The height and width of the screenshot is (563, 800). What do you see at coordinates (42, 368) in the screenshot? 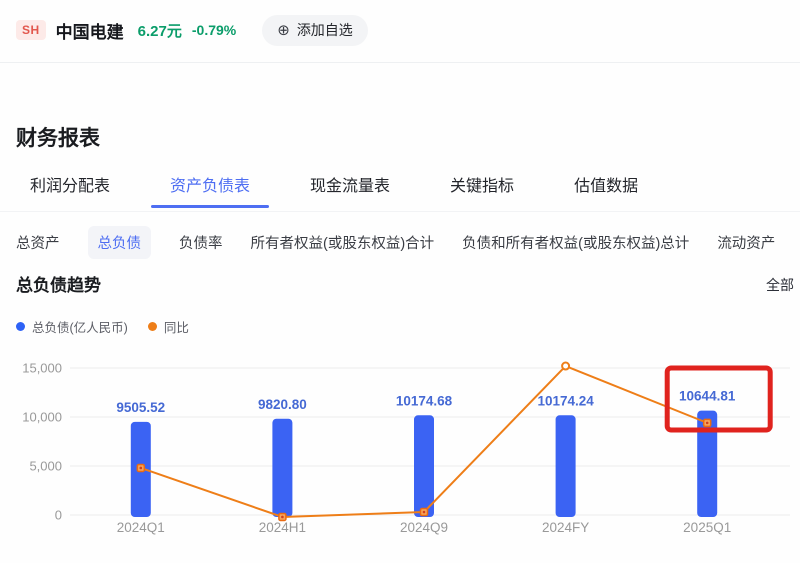
I see `y-axis-tick: 15,000` at bounding box center [42, 368].